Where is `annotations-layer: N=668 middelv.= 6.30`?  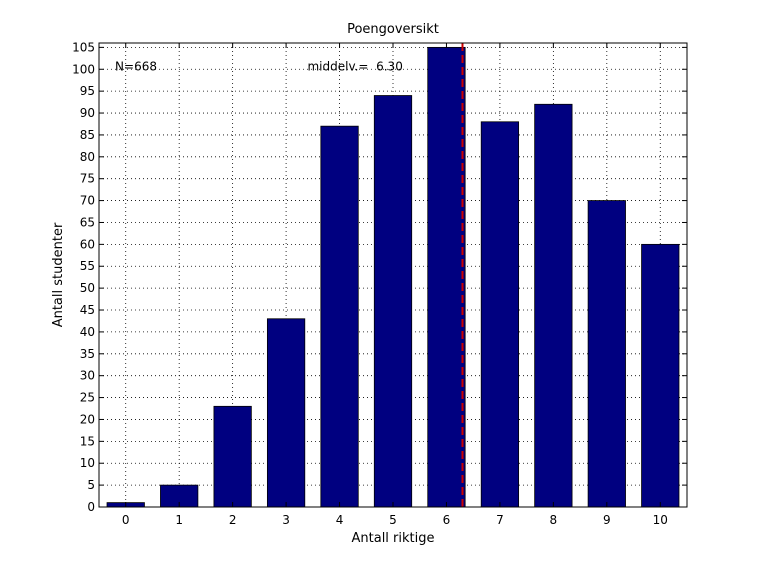 annotations-layer: N=668 middelv.= 6.30 is located at coordinates (259, 66).